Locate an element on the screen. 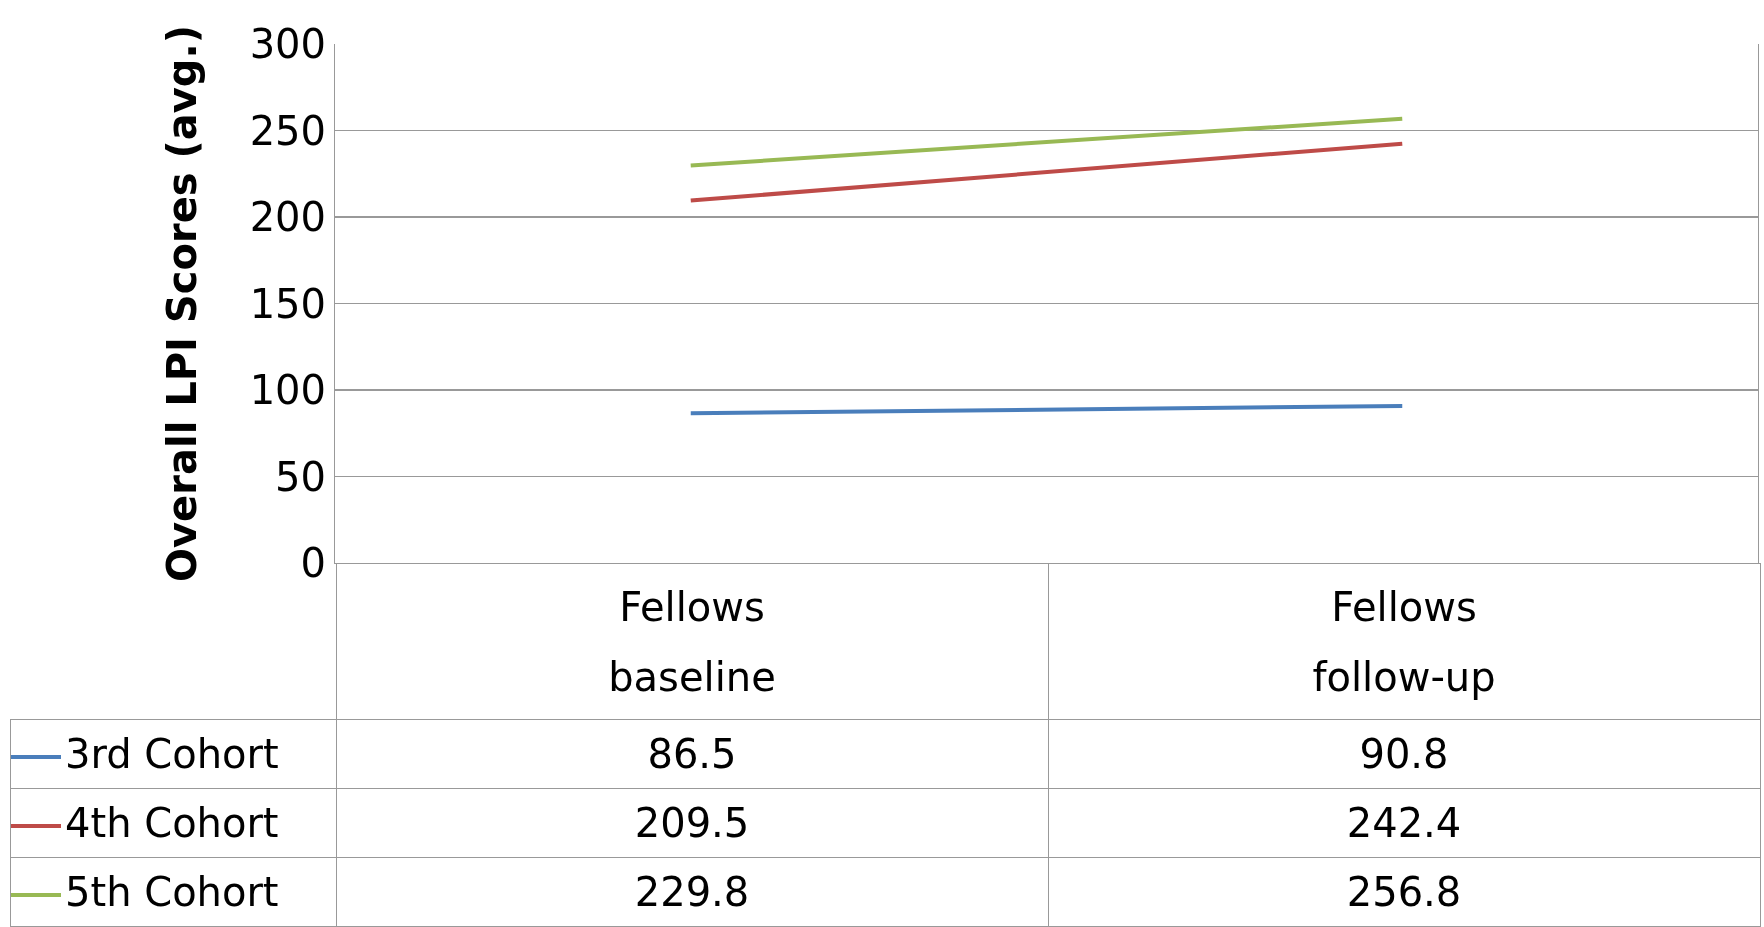  y-tick-label: 0 is located at coordinates (313, 563).